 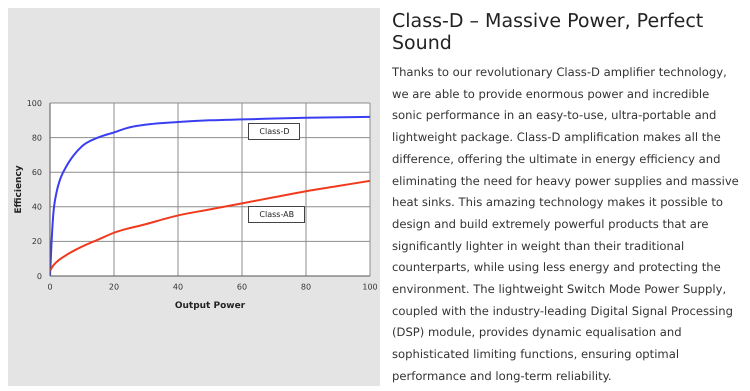 What do you see at coordinates (277, 215) in the screenshot?
I see `series-label: Class-AB` at bounding box center [277, 215].